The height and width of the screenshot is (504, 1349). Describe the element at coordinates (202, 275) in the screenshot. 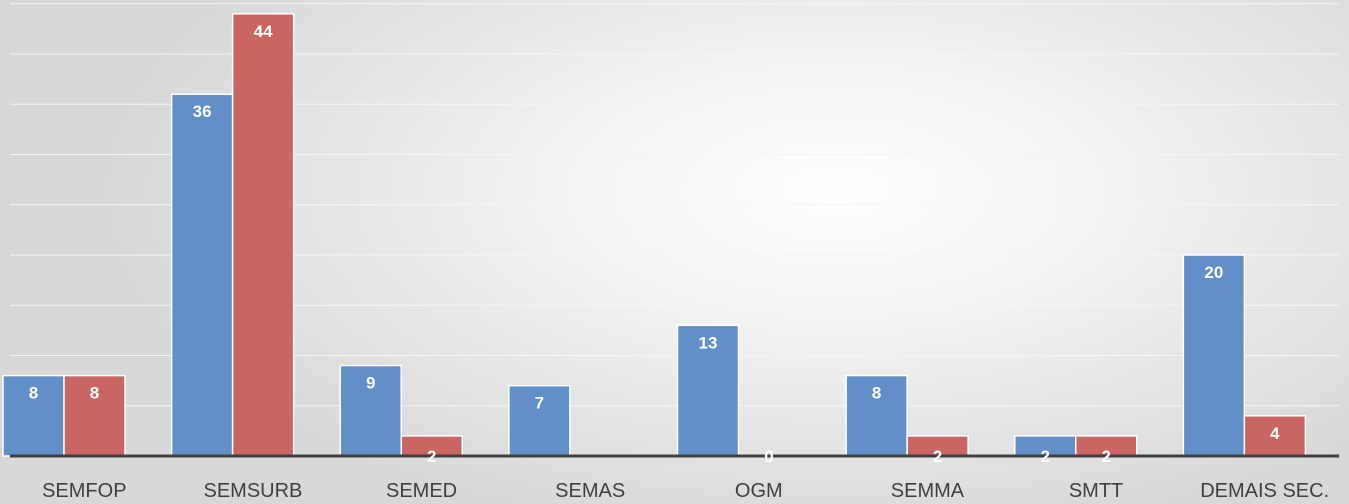

I see `bar-series-1-semsurb` at that location.